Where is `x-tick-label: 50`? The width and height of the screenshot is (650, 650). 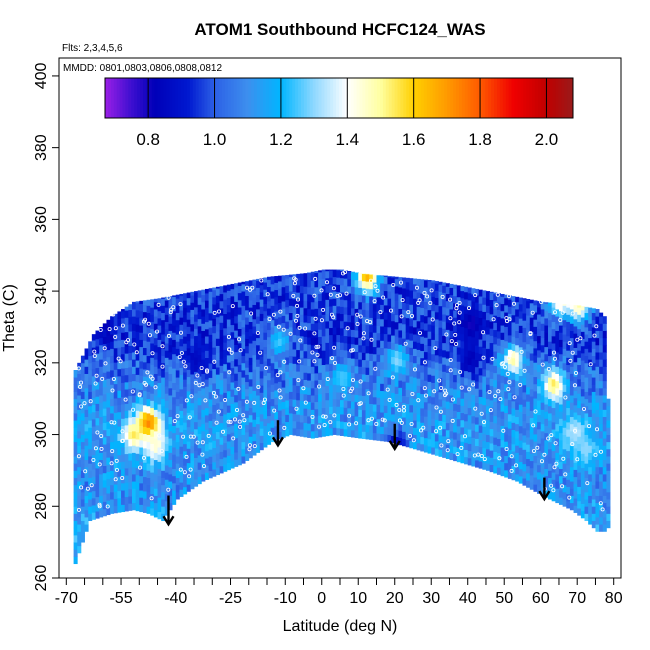 x-tick-label: 50 is located at coordinates (504, 598).